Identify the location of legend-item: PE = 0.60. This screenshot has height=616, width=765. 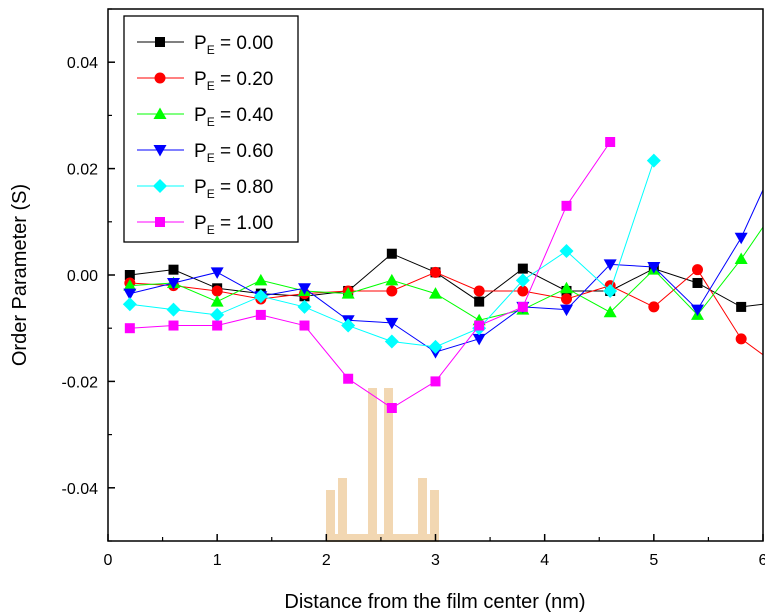
(205, 153).